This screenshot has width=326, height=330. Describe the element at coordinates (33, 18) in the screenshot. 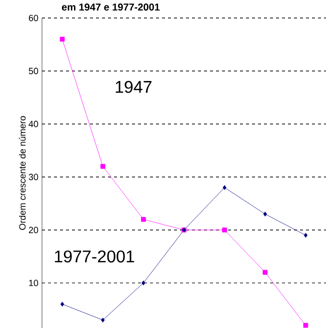

I see `y-tick-label: 60` at that location.